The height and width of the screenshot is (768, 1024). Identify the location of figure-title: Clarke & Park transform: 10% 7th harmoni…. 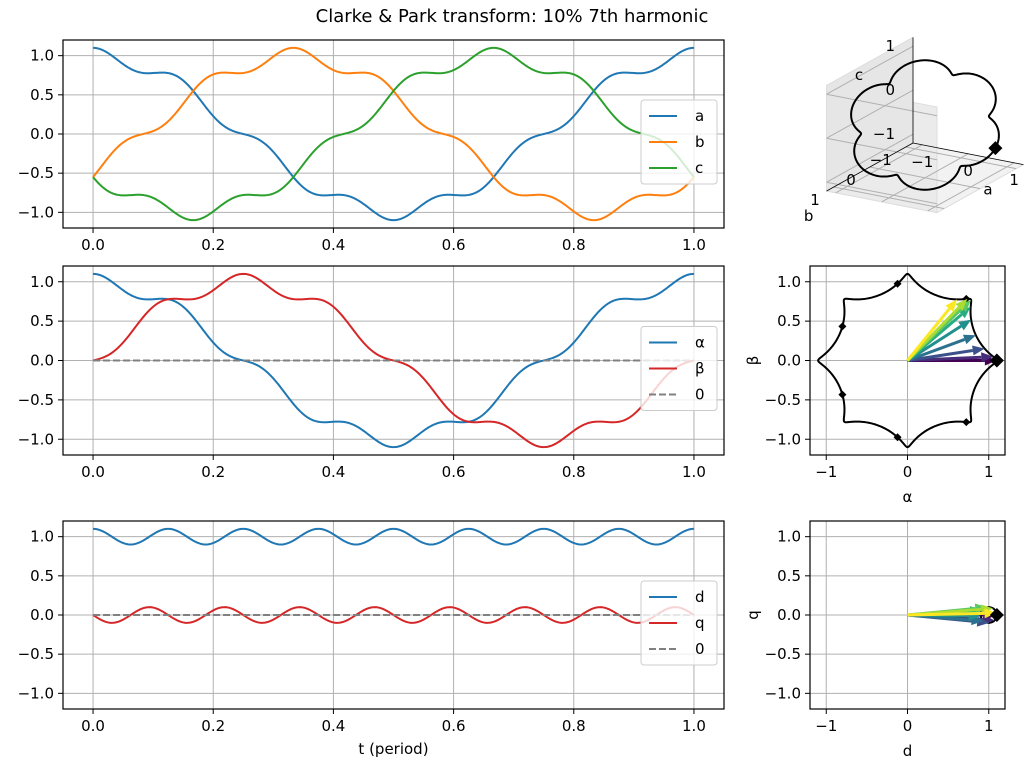
(512, 16).